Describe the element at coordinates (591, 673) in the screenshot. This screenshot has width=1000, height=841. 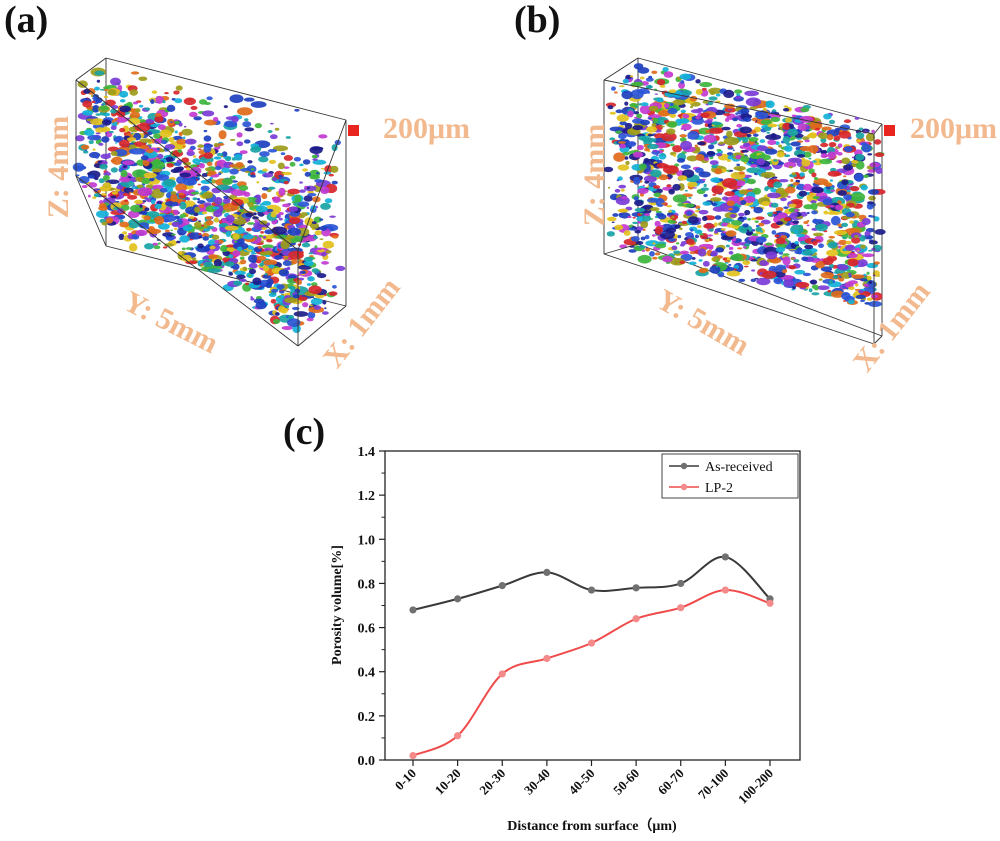
I see `series-line-lp2` at that location.